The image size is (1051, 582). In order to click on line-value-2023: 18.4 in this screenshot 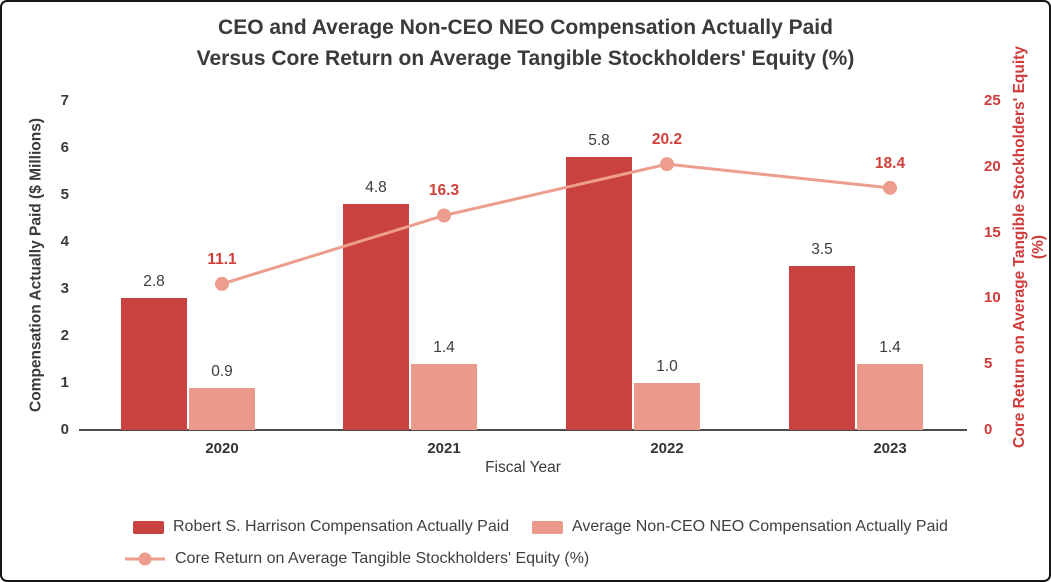, I will do `click(890, 163)`.